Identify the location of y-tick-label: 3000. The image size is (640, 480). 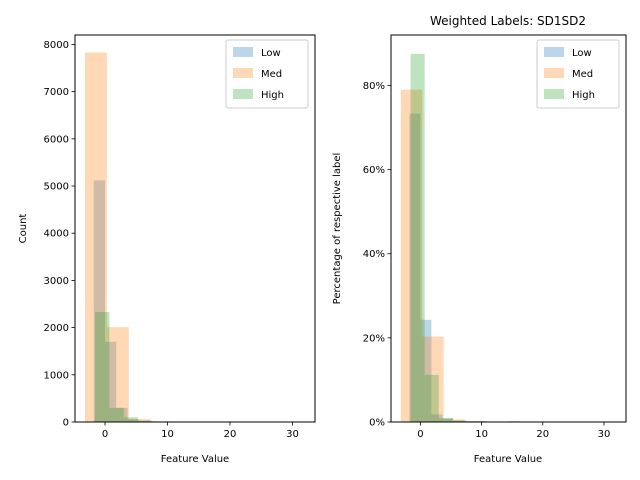
(56, 281).